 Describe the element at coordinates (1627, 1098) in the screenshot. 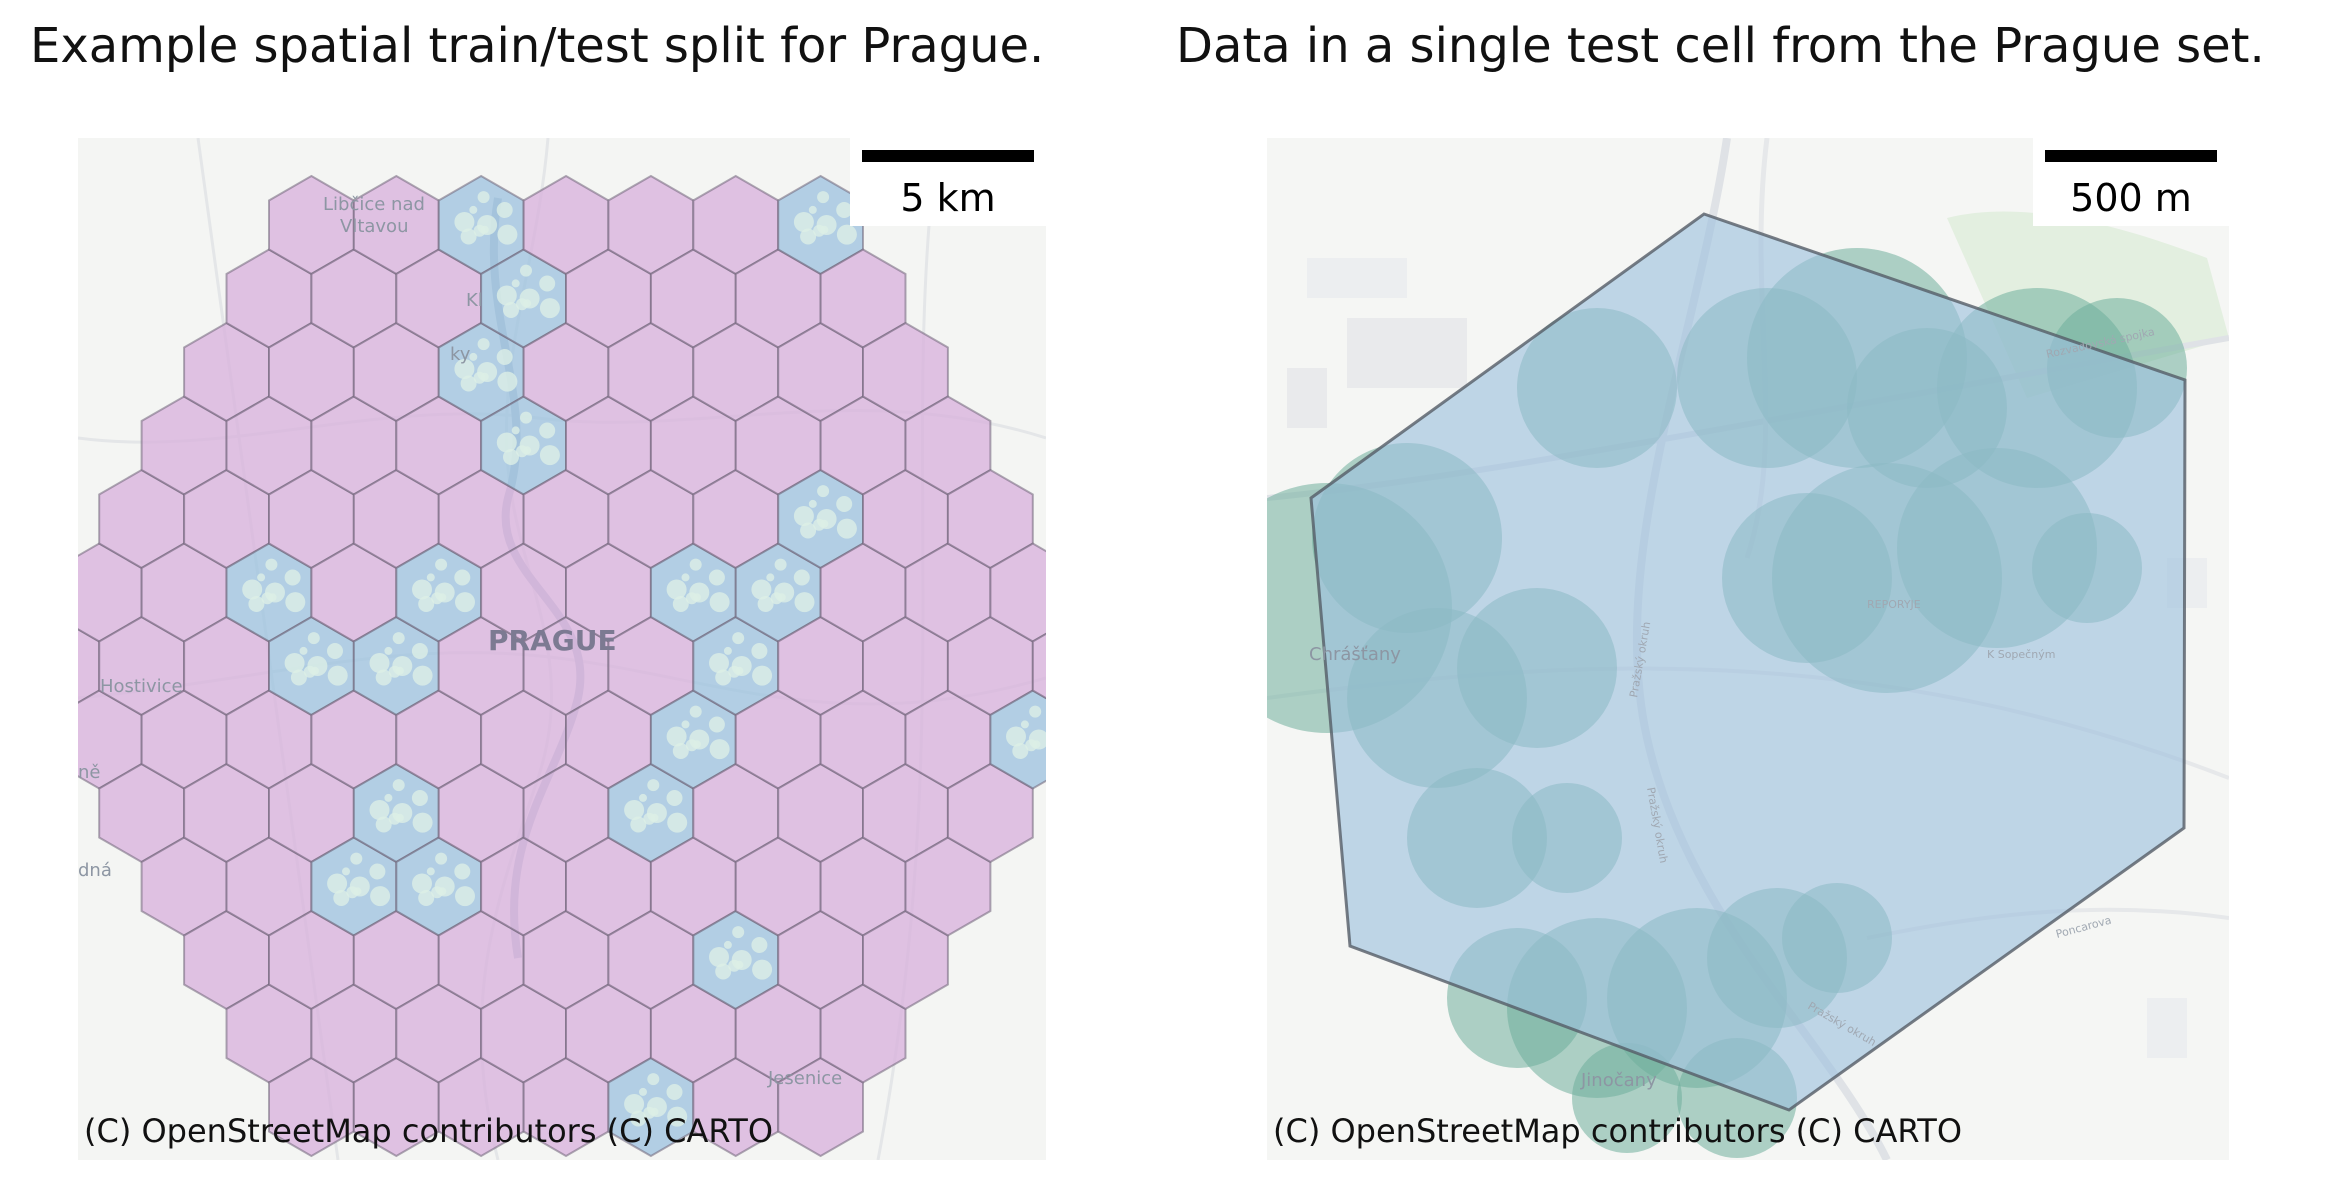

I see `data-region` at that location.